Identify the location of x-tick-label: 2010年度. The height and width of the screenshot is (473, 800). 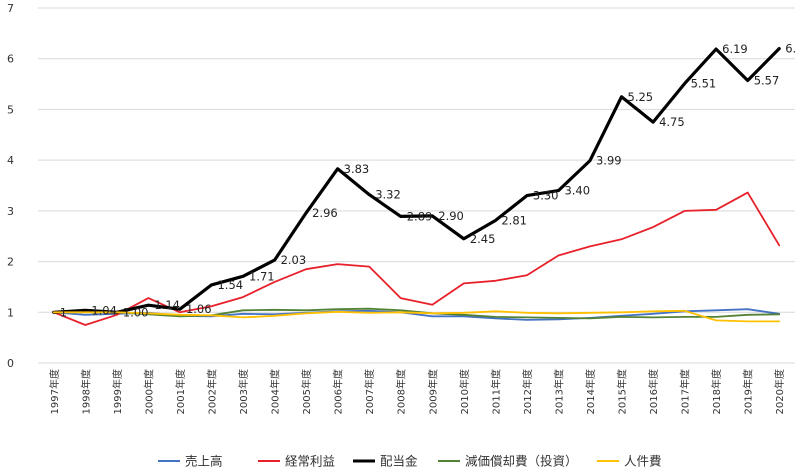
(464, 391).